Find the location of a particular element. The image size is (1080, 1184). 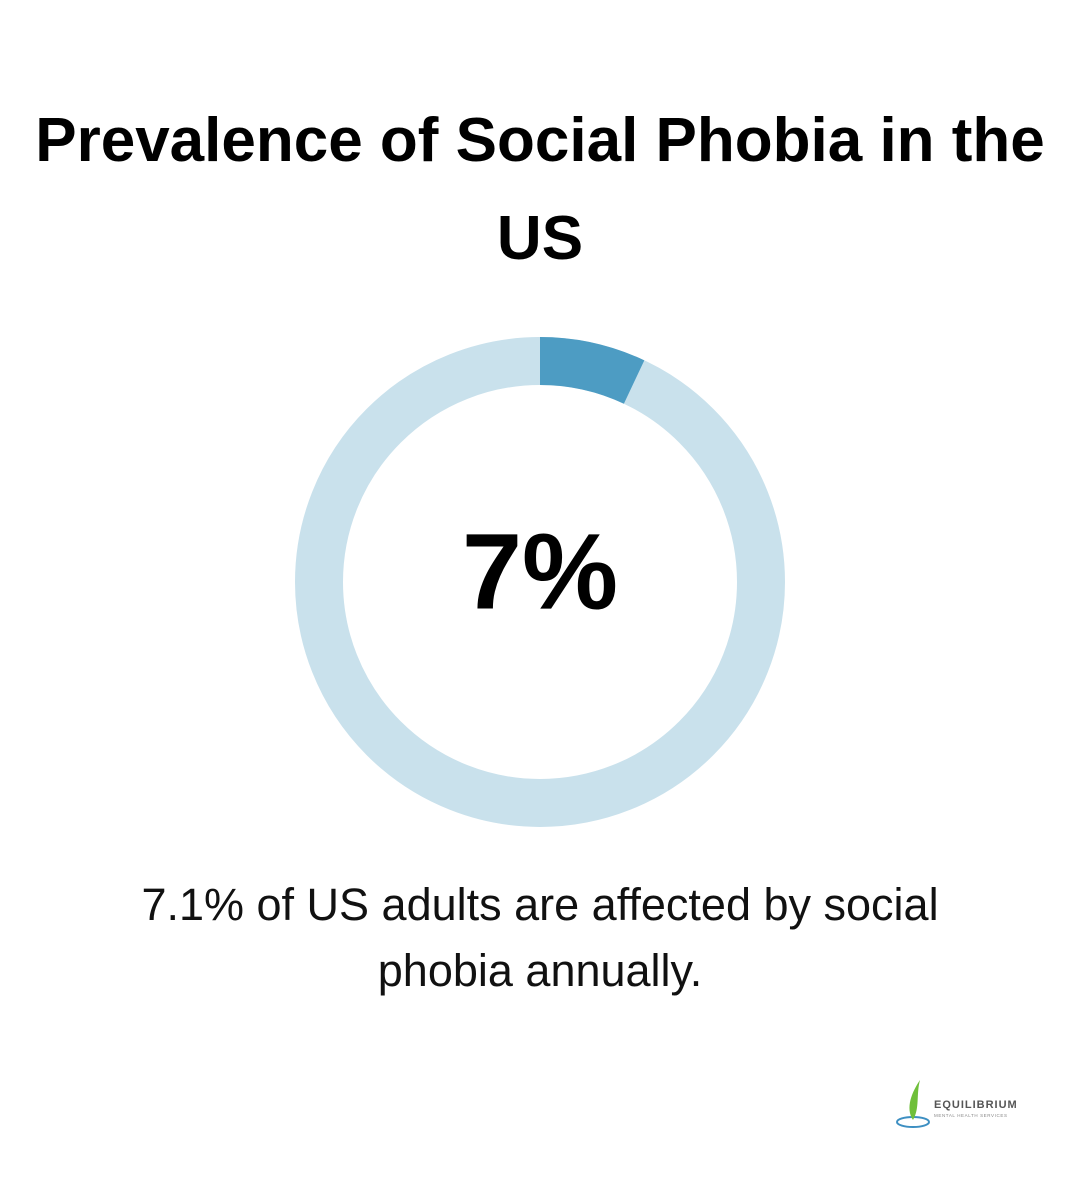

center-label: 7% is located at coordinates (540, 571).